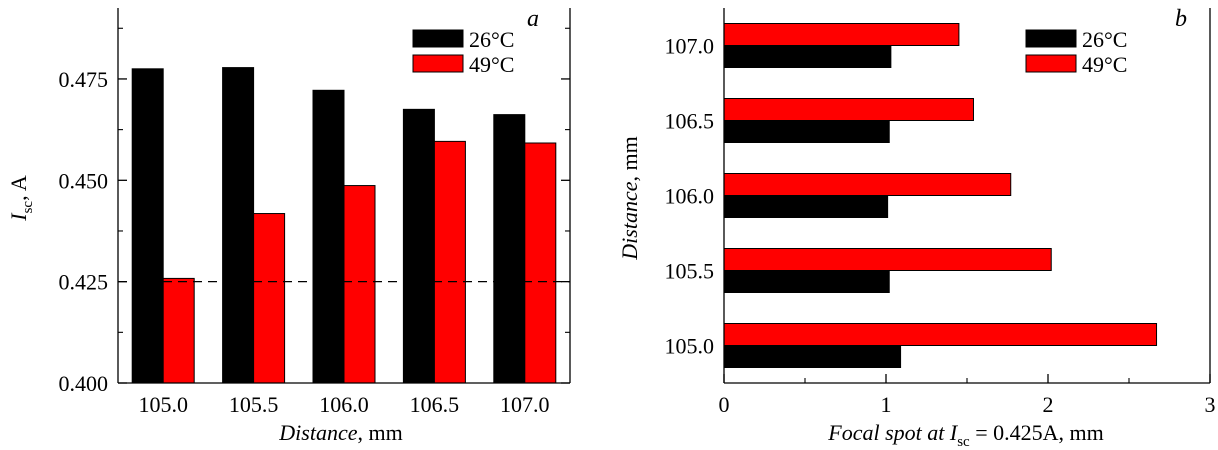 This screenshot has width=1218, height=450. What do you see at coordinates (533, 19) in the screenshot?
I see `panel-a-letter: a` at bounding box center [533, 19].